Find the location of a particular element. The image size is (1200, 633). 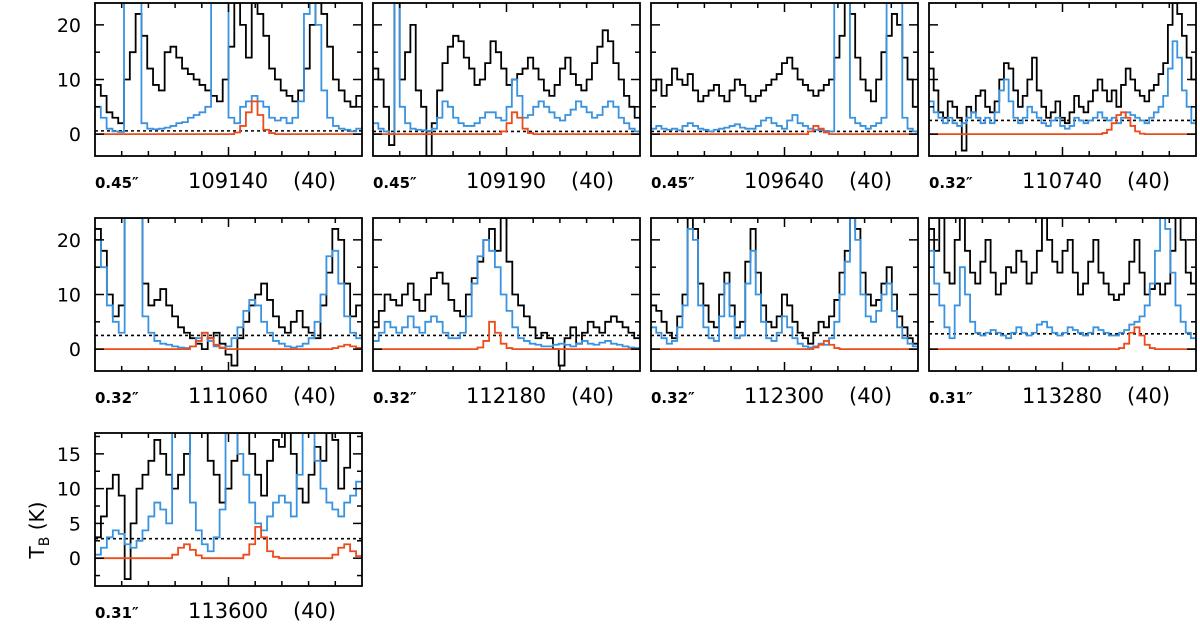

spectrum-panel: 0 10 20 0.32″ 111060 (40) is located at coordinates (210, 312).